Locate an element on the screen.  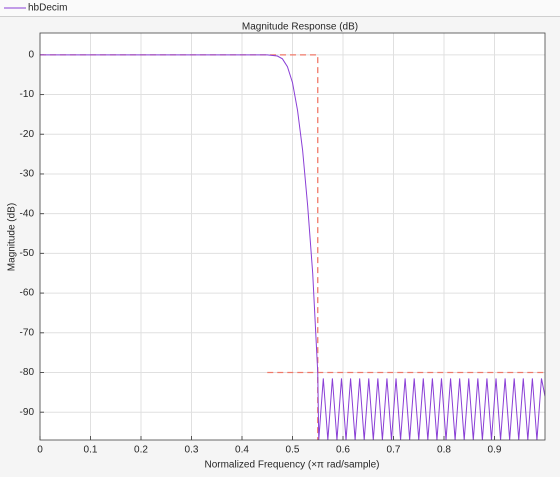
y-tick-label: -40 is located at coordinates (27, 213).